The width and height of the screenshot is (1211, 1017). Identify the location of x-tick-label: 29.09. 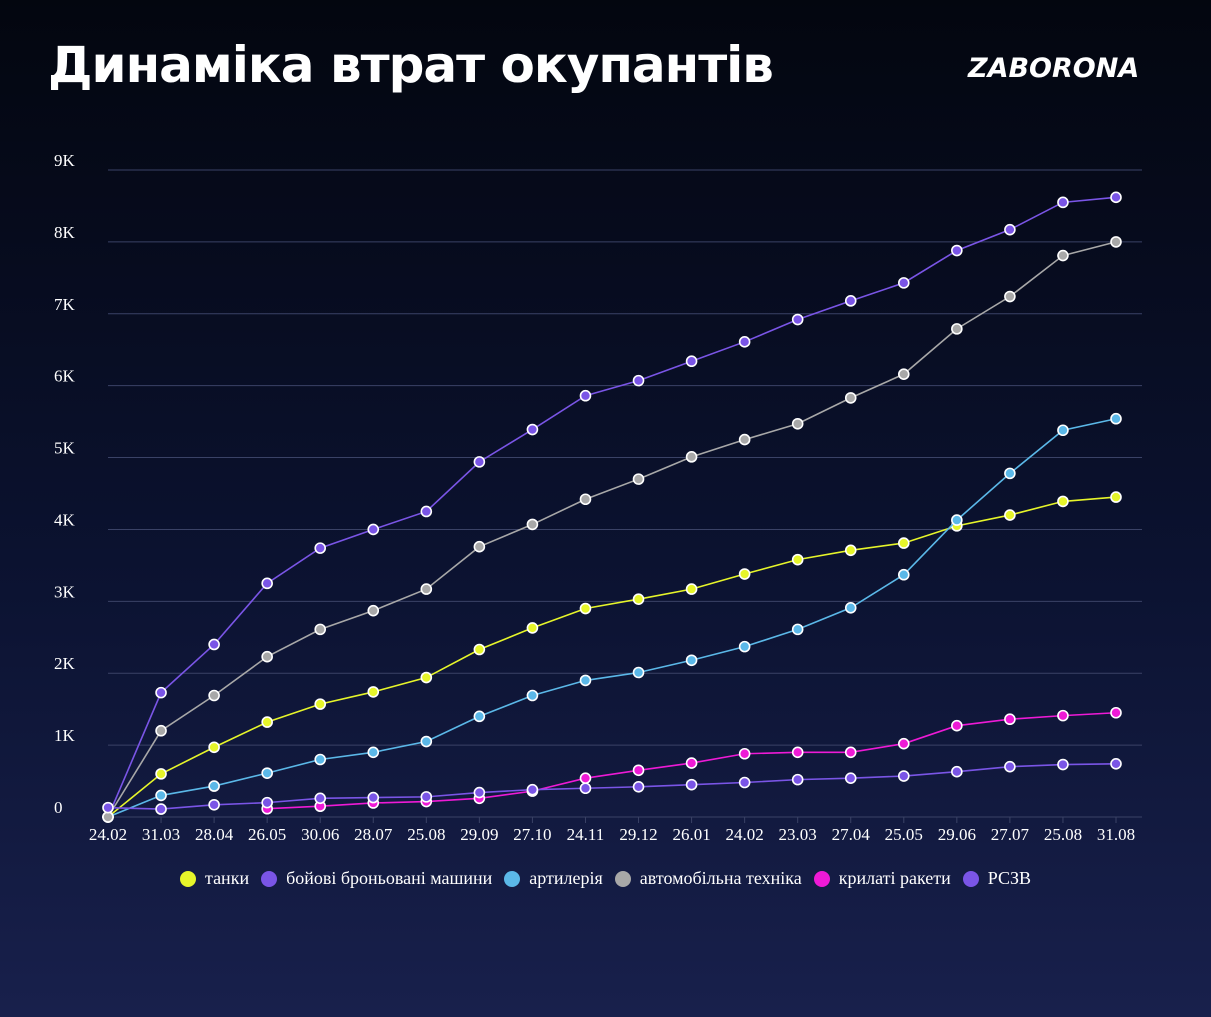
(479, 834).